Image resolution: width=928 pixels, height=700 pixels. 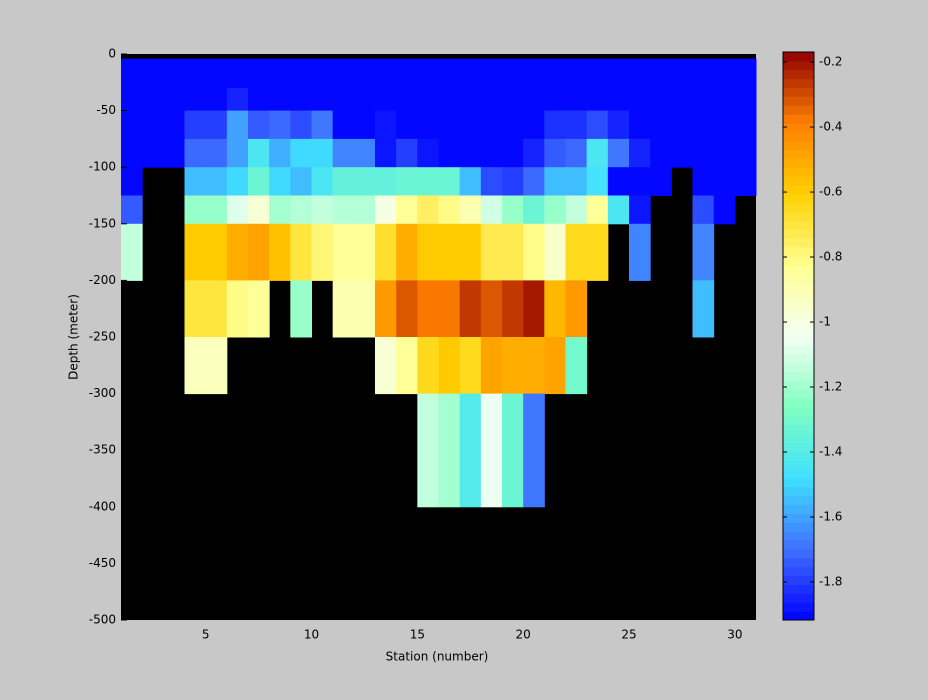 I want to click on y-tick-label: -200, so click(x=102, y=280).